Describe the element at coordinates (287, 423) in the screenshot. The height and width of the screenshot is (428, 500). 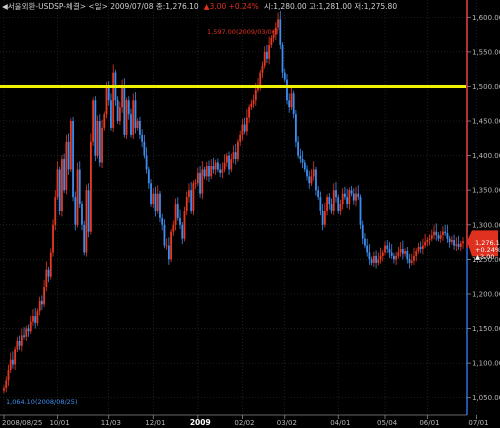
I see `x-tick-label: 03/02` at that location.